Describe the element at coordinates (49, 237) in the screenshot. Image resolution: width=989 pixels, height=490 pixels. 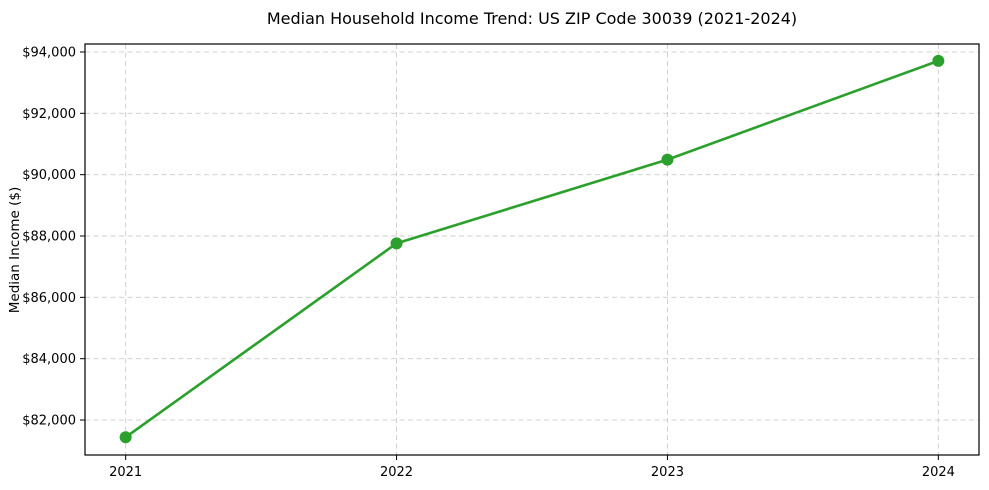
I see `y-tick-label: $88,000` at that location.